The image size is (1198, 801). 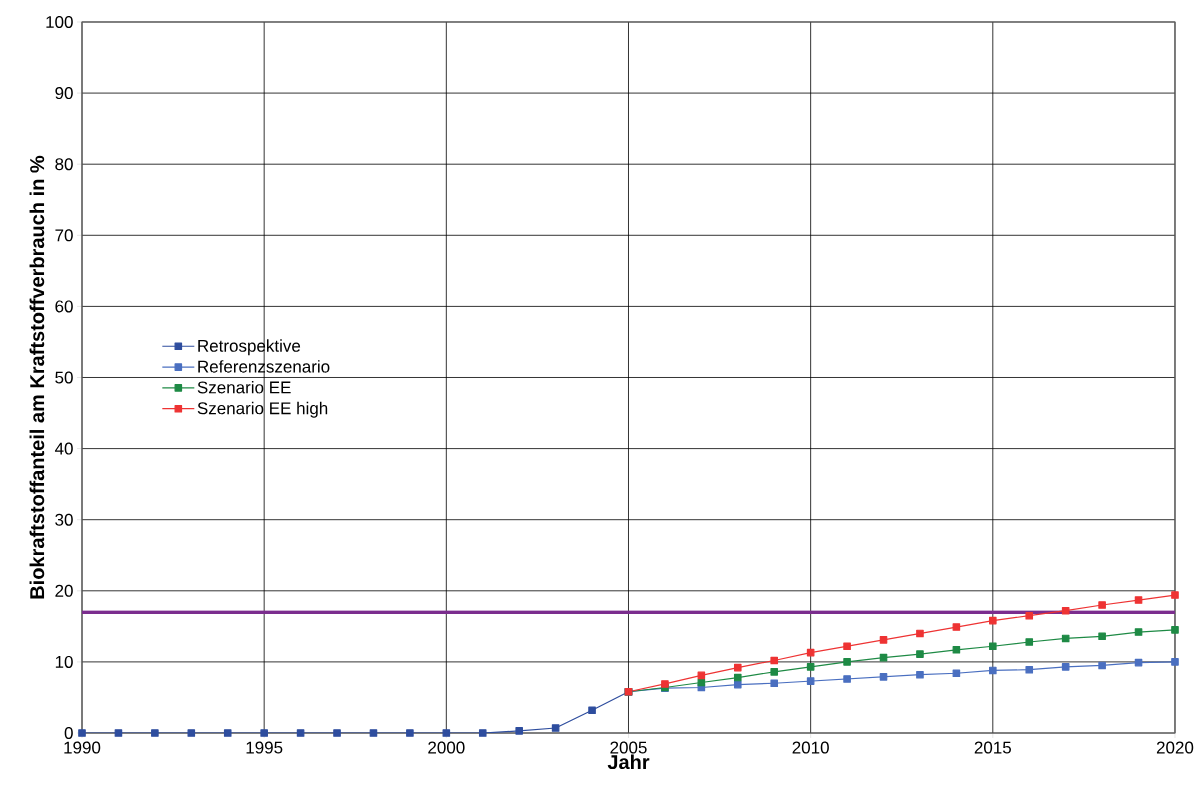 What do you see at coordinates (64, 235) in the screenshot?
I see `y-tick-label: 70` at bounding box center [64, 235].